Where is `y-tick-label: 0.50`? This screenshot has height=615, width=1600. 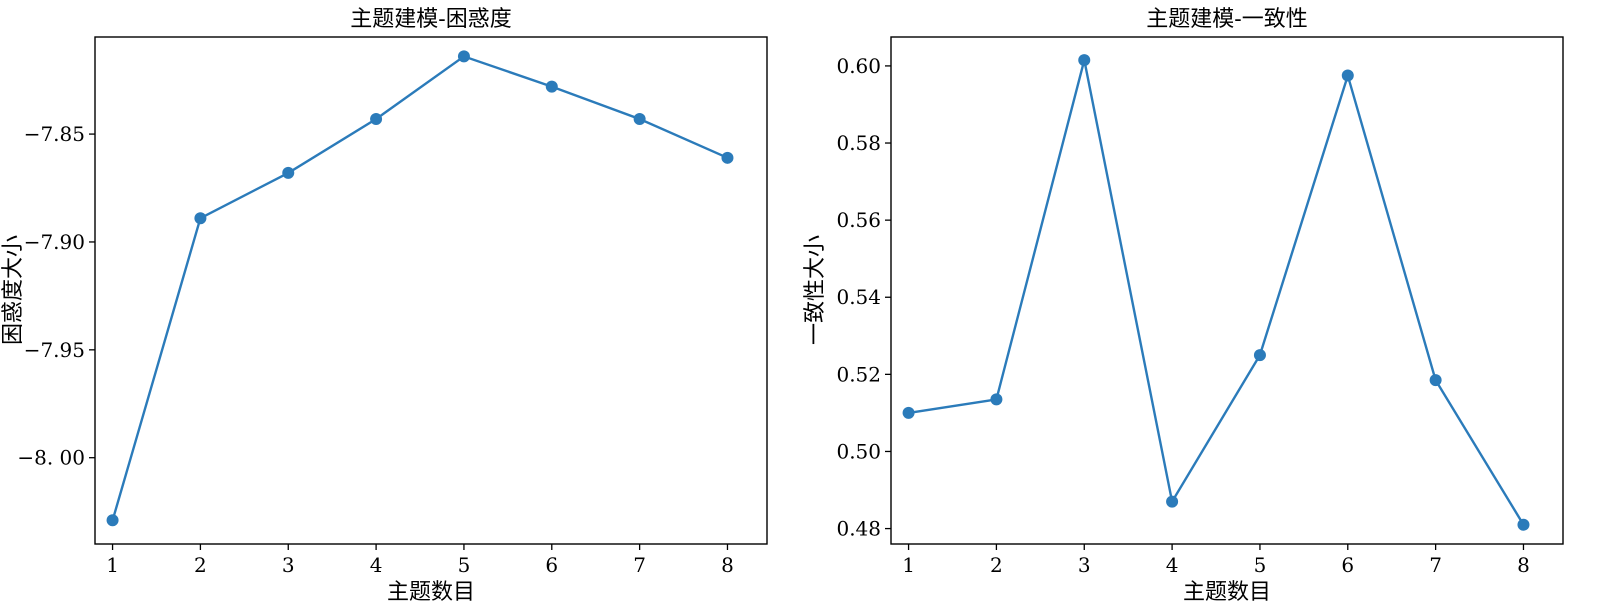
y-tick-label: 0.50 is located at coordinates (858, 451).